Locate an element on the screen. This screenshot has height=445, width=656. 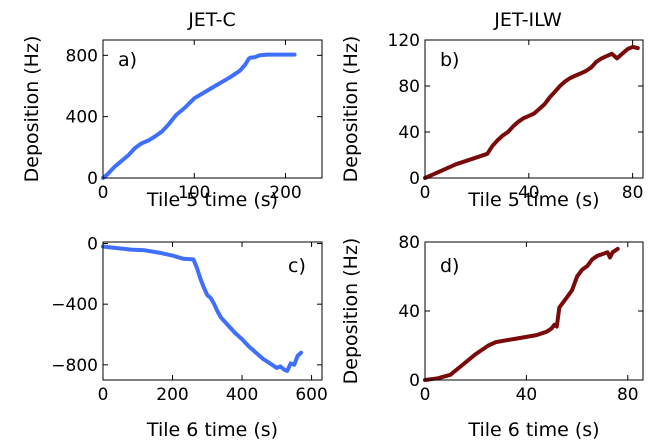
x-tick-label: 600 is located at coordinates (311, 395).